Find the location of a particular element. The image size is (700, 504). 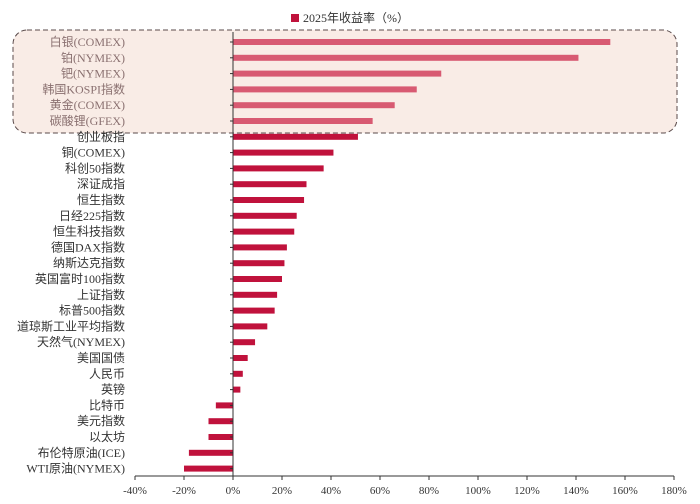

category-label: 白银(COMEX) is located at coordinates (87, 41).